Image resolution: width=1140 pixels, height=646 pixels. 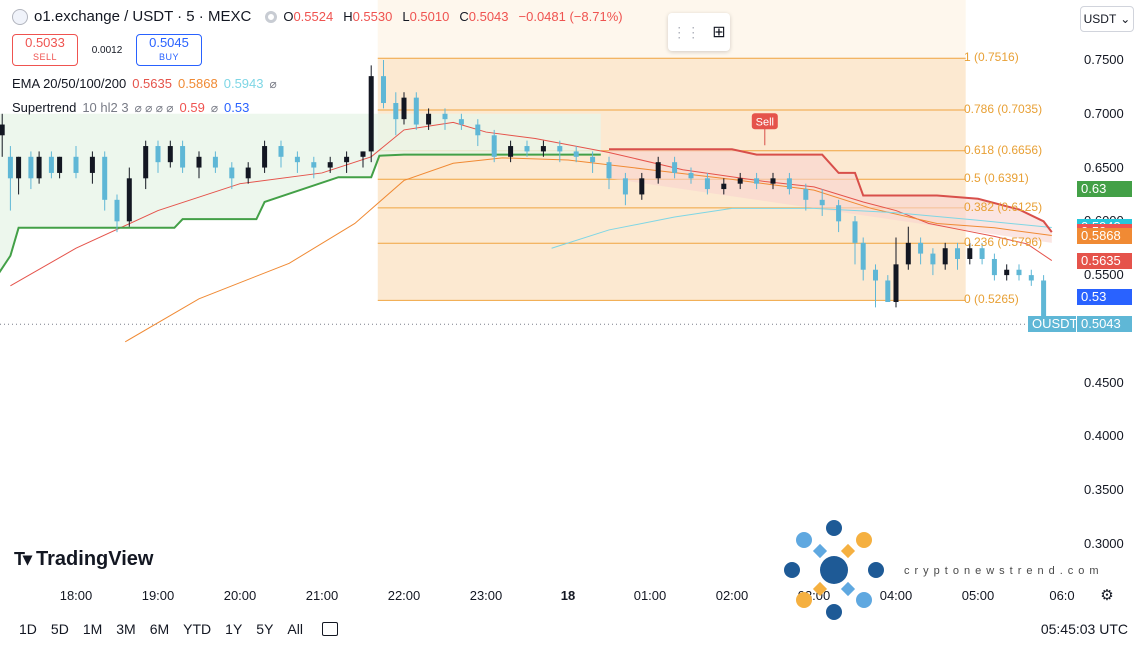 I want to click on range-button-1d: 1D, so click(x=28, y=629).